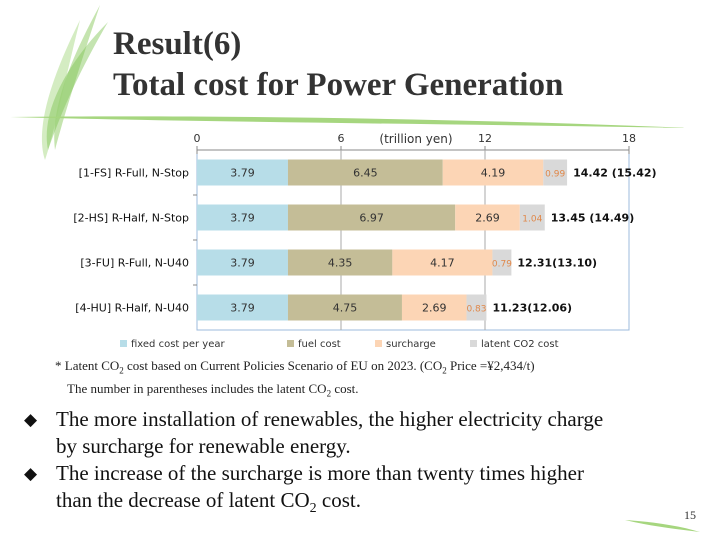  Describe the element at coordinates (614, 173) in the screenshot. I see `total-label: 14.42 (15.42)` at that location.